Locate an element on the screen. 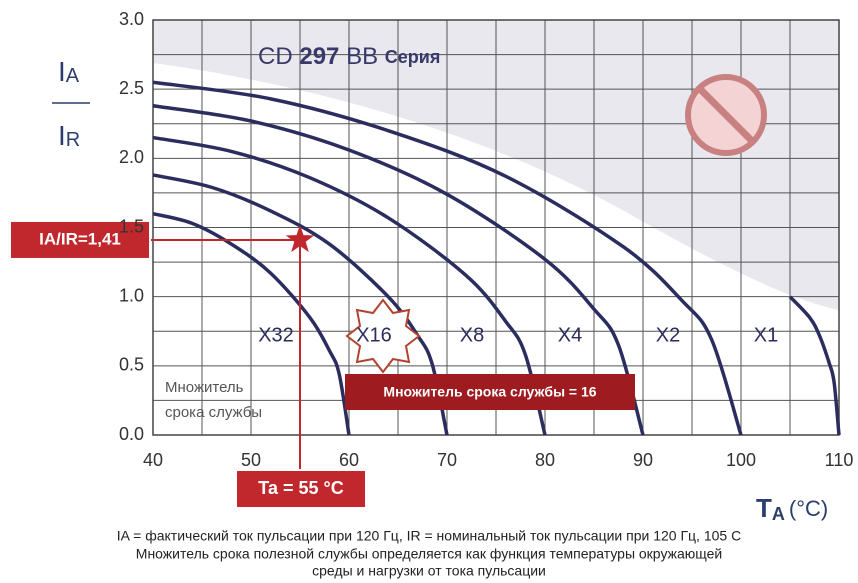 The height and width of the screenshot is (583, 858). x-callout-box is located at coordinates (301, 489).